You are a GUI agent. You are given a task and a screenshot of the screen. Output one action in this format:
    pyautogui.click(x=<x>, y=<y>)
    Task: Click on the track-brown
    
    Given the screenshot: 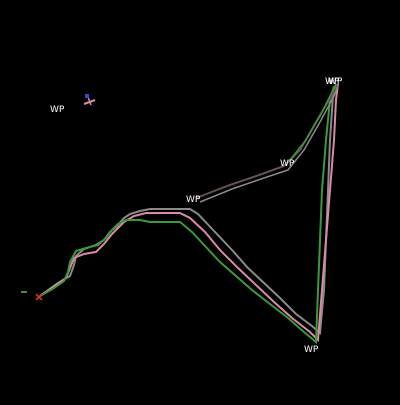 What is the action you would take?
    pyautogui.click(x=266, y=141)
    